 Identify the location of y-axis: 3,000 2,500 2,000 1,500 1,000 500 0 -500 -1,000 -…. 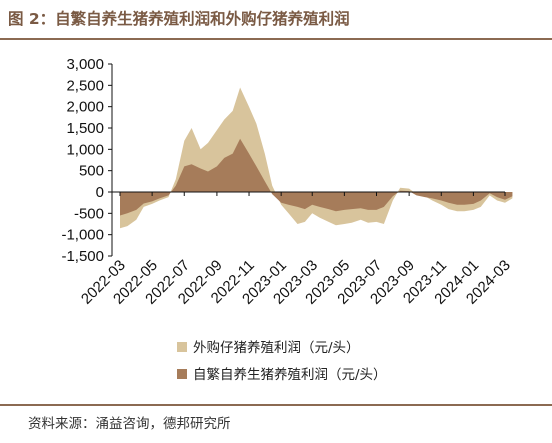
(87, 160).